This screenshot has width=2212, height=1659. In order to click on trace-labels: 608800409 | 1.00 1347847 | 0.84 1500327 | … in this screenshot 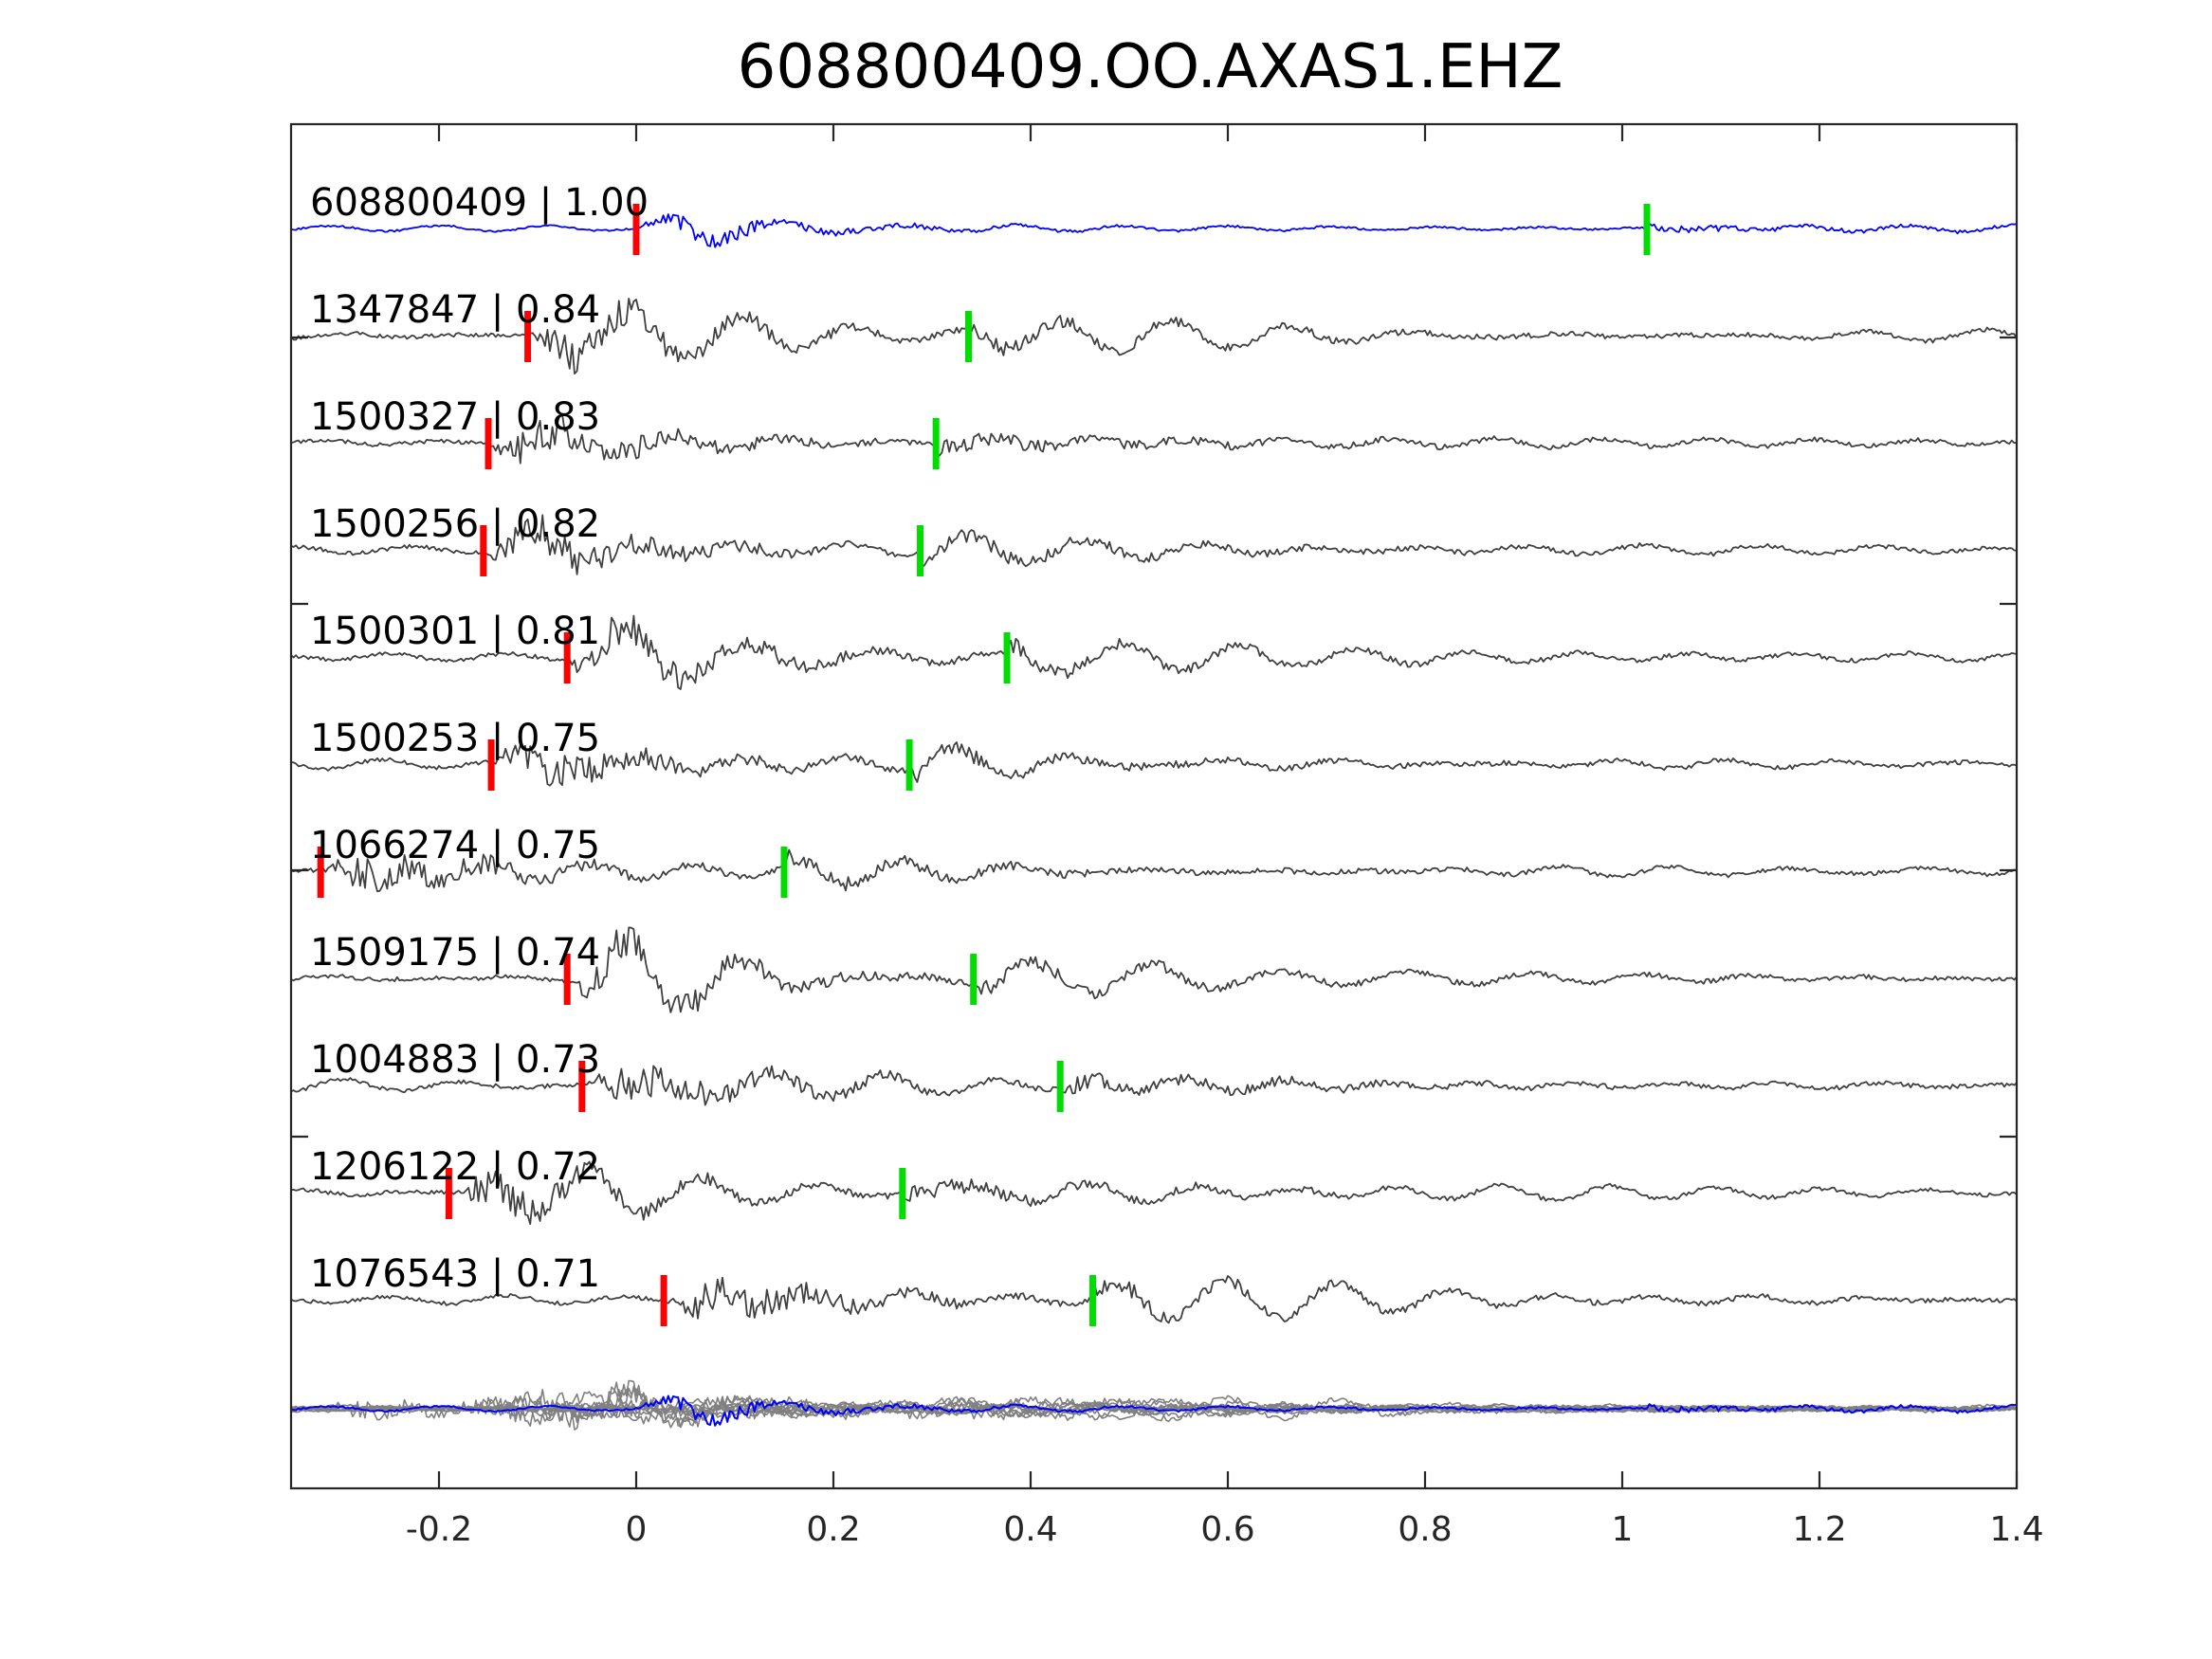, I will do `click(479, 738)`.